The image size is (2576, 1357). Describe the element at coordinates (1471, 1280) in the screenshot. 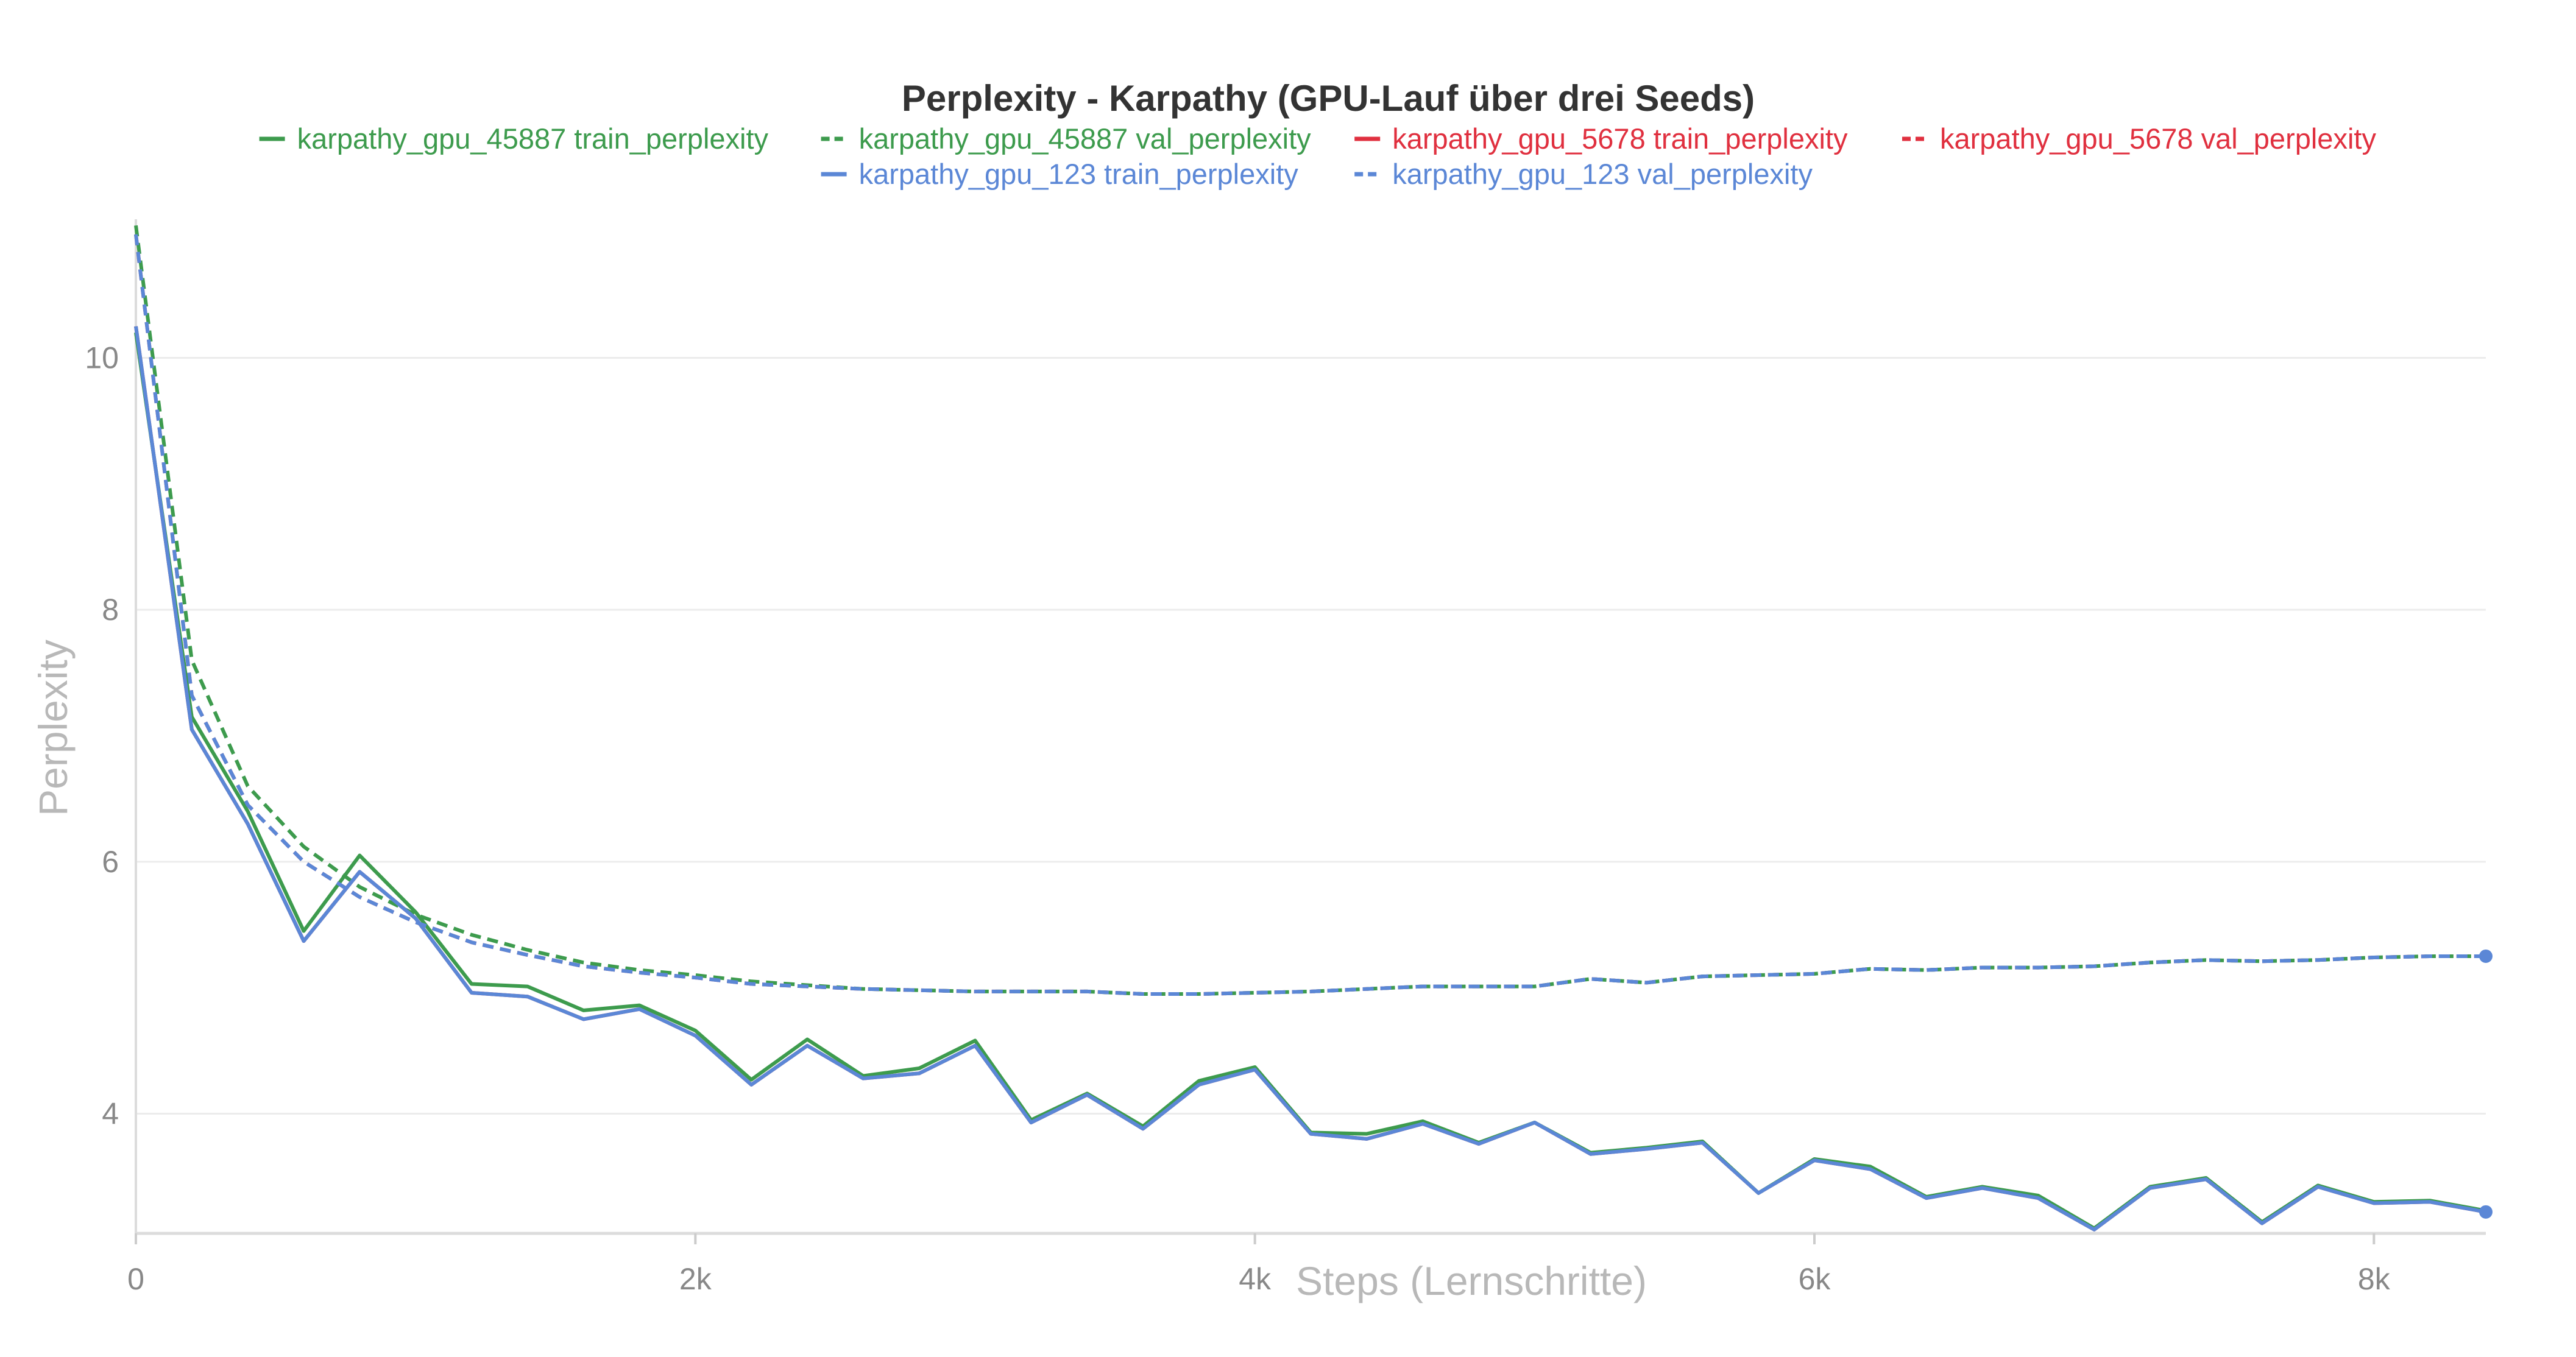

I see `x-axis-title: Steps (Lernschritte)` at that location.